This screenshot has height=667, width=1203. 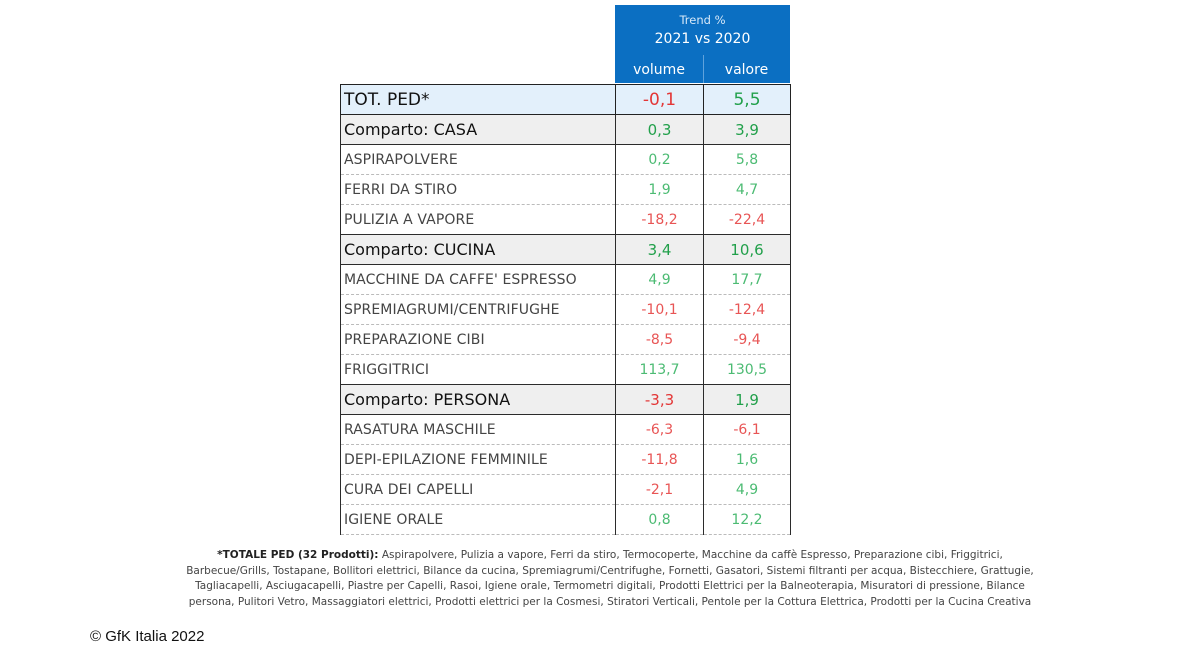 What do you see at coordinates (478, 489) in the screenshot?
I see `row-label: CURA DEI CAPELLI` at bounding box center [478, 489].